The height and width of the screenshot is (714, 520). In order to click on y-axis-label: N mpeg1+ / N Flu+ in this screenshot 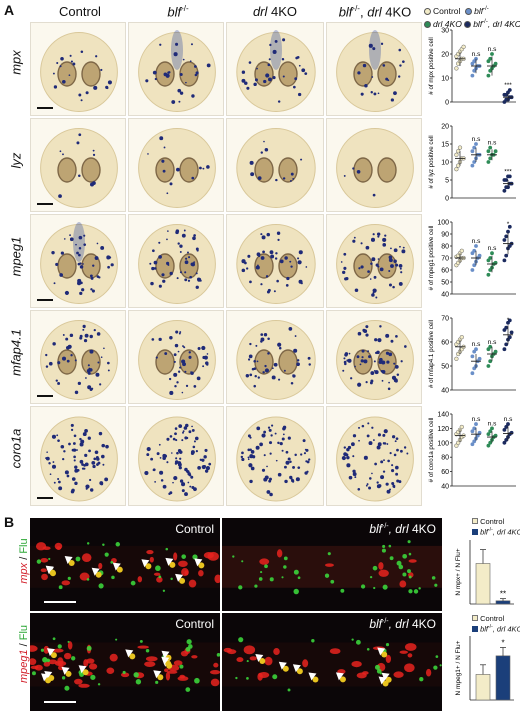, I will do `click(458, 667)`.